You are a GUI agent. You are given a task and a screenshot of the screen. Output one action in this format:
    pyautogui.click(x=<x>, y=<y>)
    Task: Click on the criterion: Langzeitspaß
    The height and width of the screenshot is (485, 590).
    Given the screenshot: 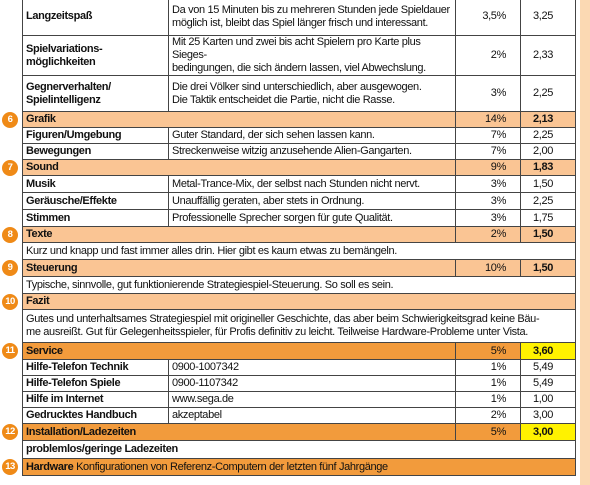 What is the action you would take?
    pyautogui.click(x=95, y=18)
    